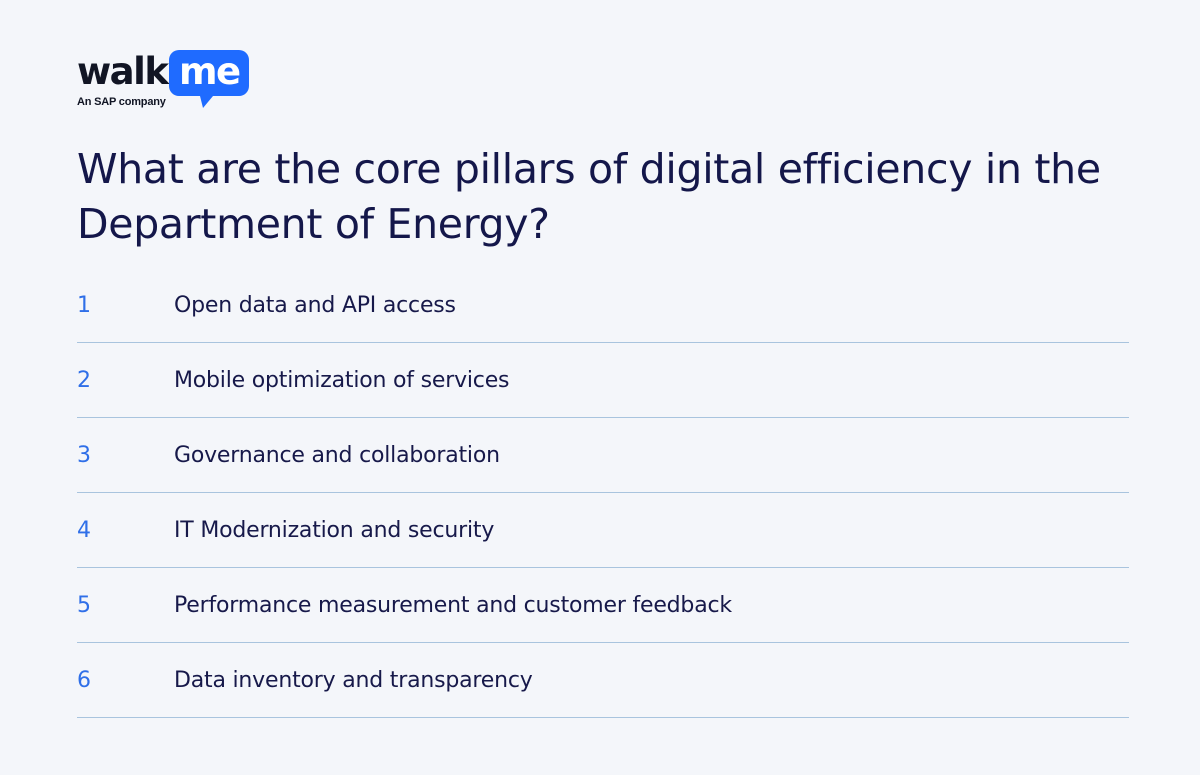 The height and width of the screenshot is (775, 1200). What do you see at coordinates (315, 305) in the screenshot?
I see `item-label: Open data and API access` at bounding box center [315, 305].